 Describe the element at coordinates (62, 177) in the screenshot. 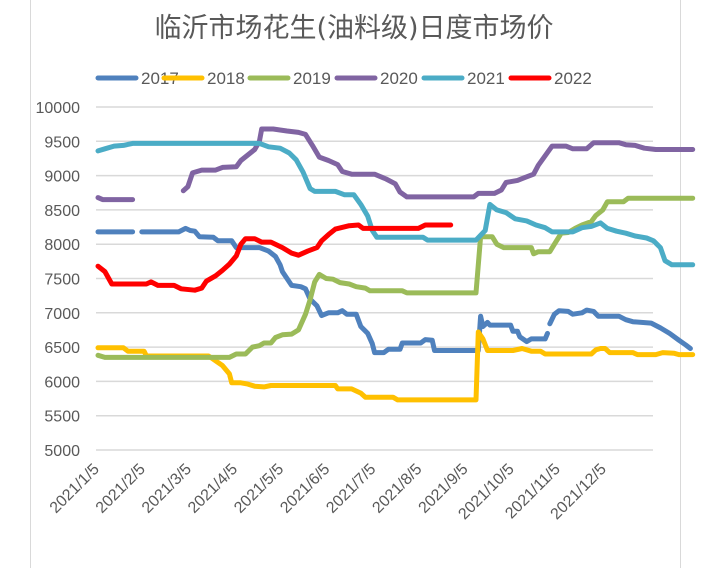

I see `y-tick-label: 9000` at that location.